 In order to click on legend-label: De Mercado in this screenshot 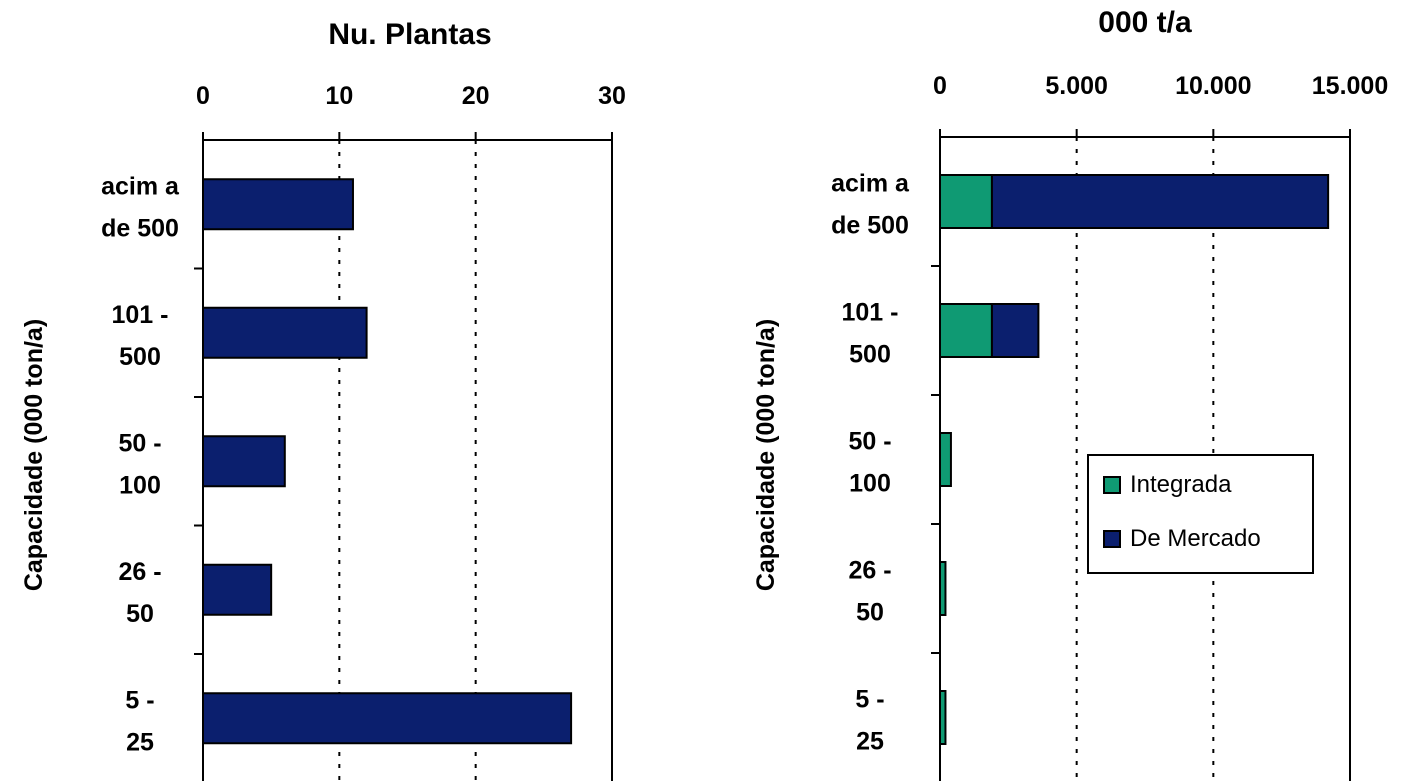, I will do `click(1195, 538)`.